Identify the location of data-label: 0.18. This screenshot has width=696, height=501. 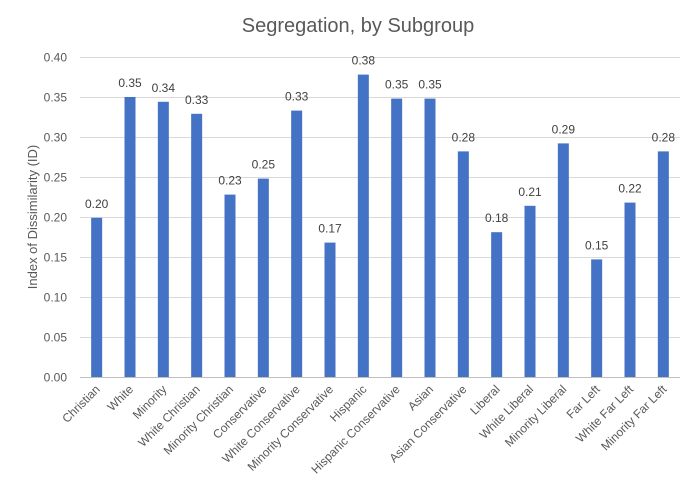
(497, 218).